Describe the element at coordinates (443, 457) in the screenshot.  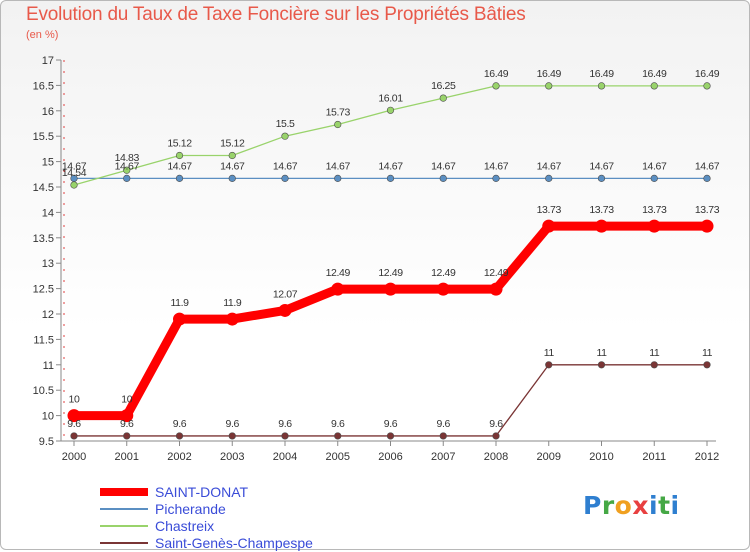
I see `x-tick-label: 2007` at that location.